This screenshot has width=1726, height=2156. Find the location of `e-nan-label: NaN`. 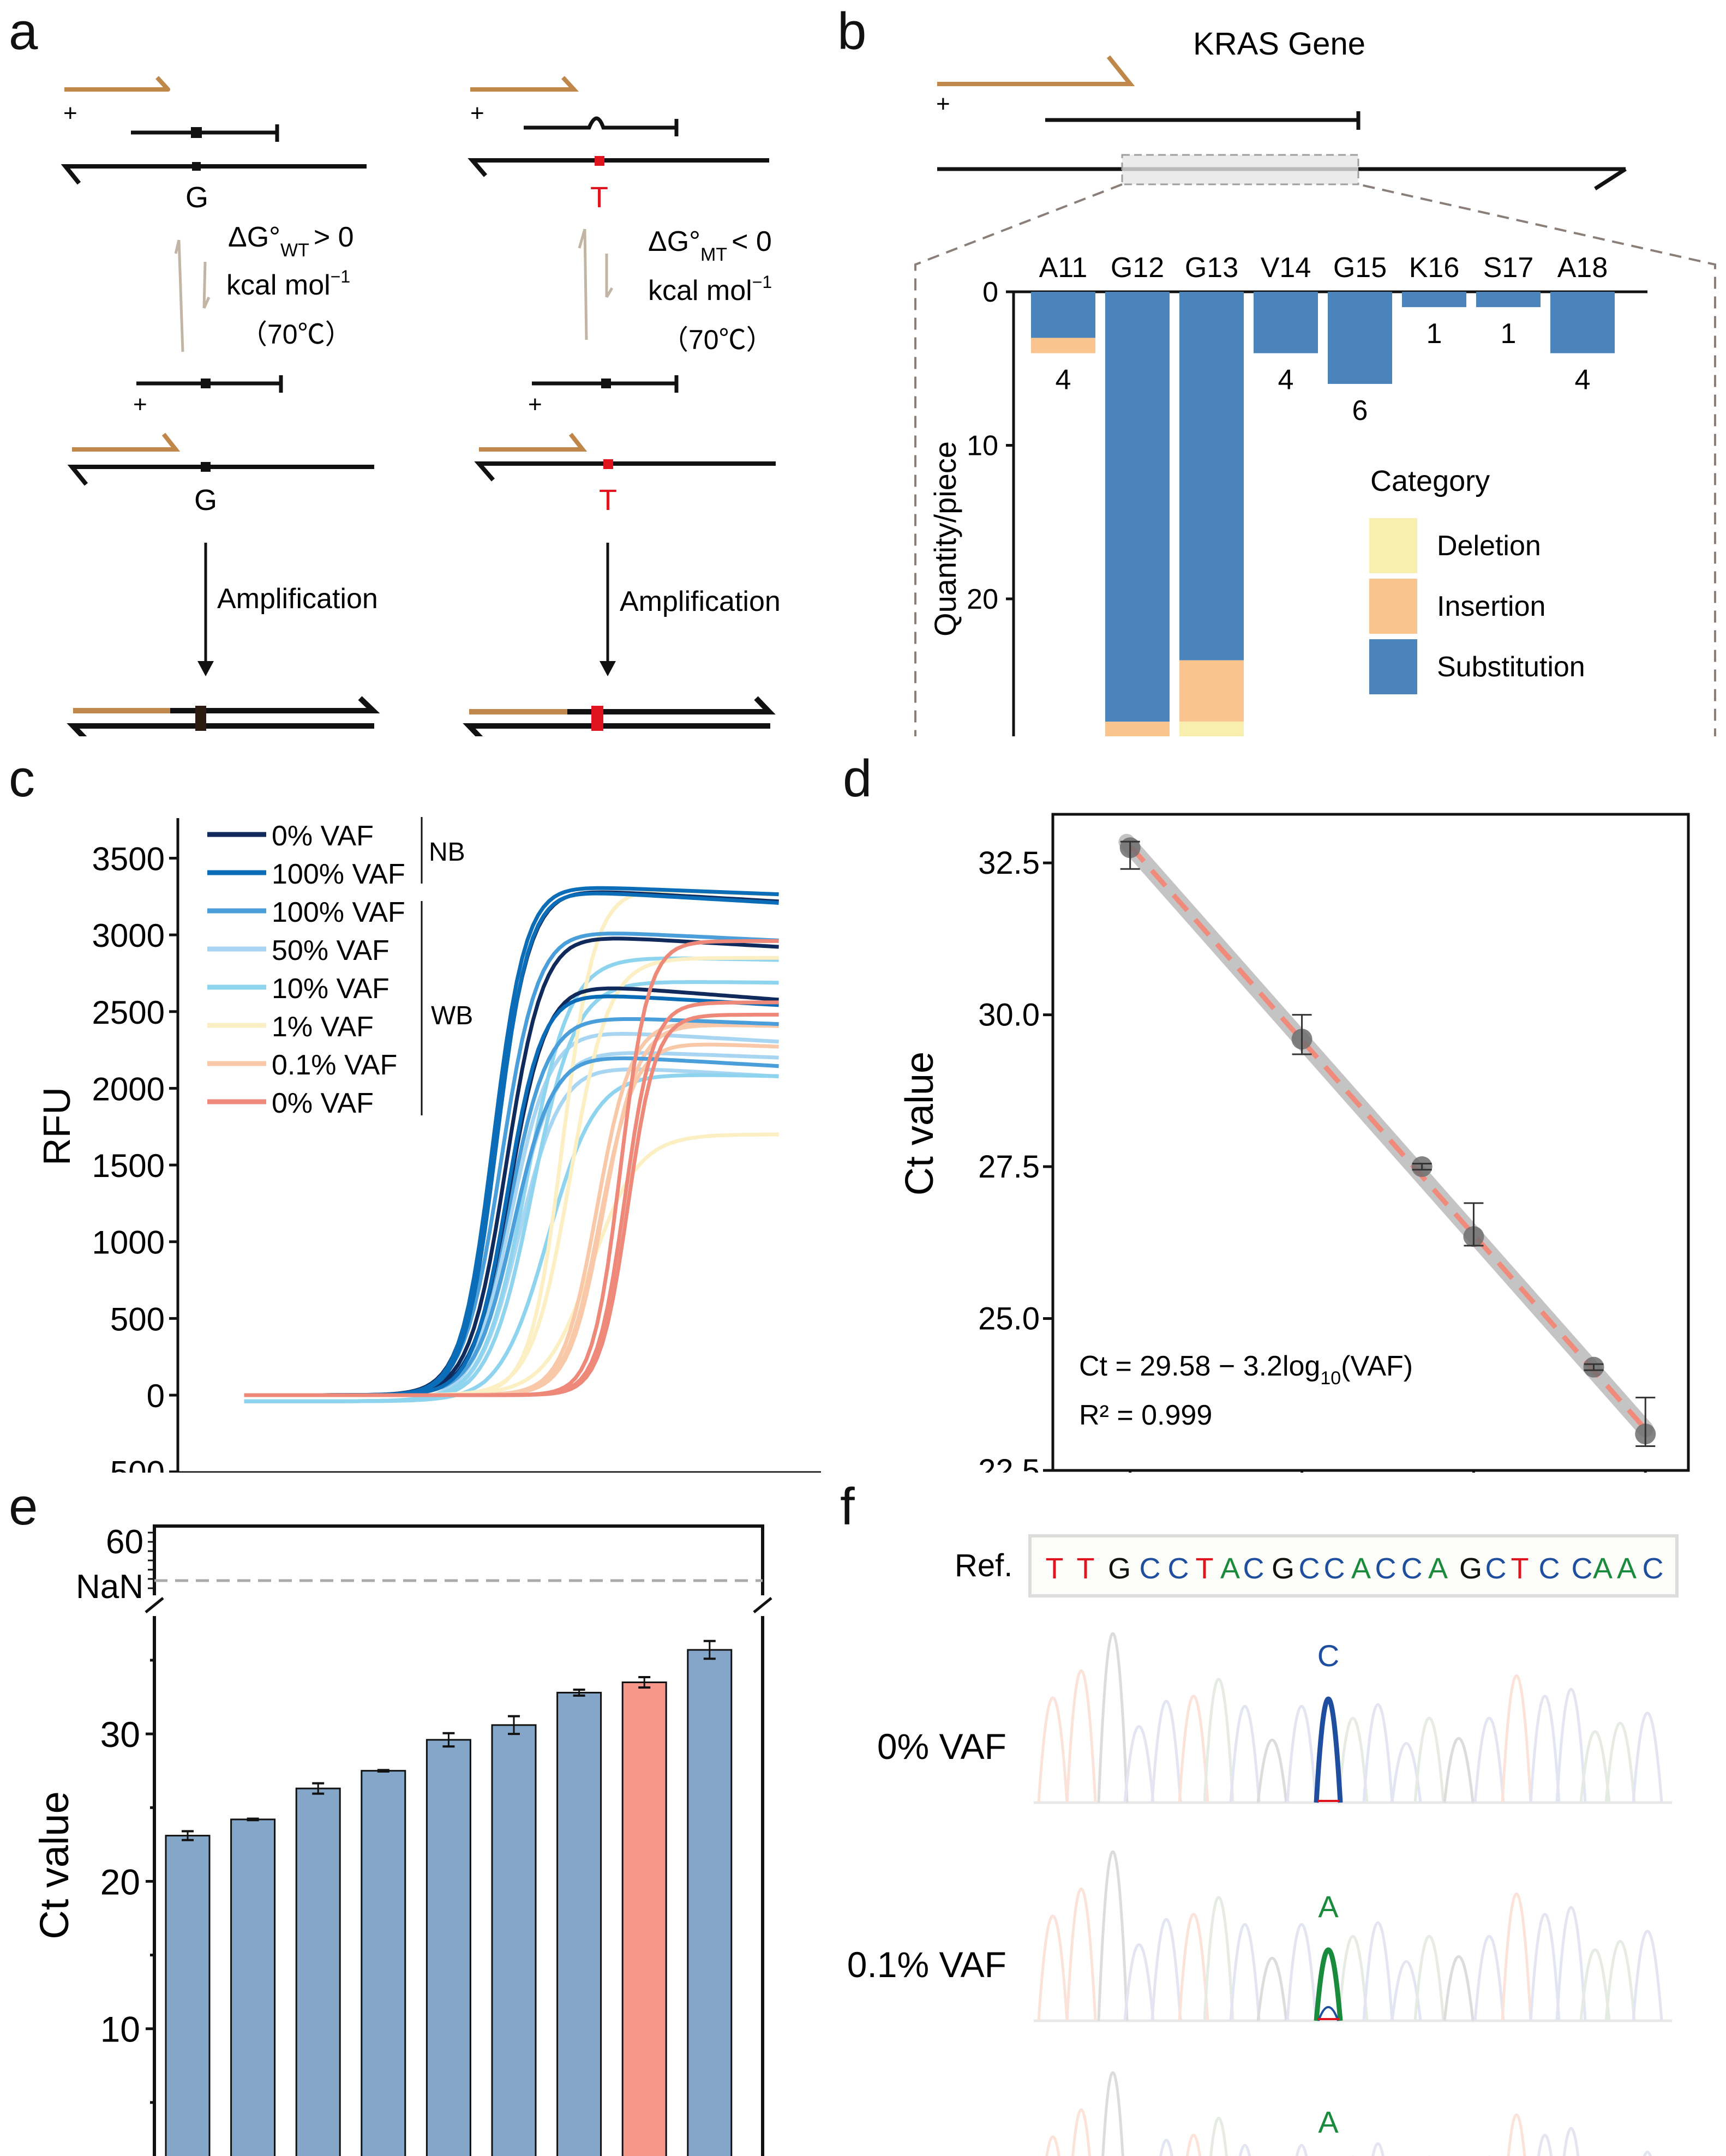

e-nan-label: NaN is located at coordinates (109, 1587).